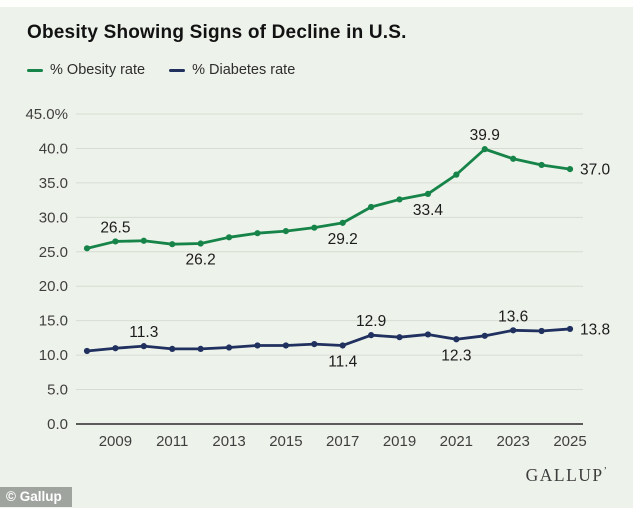 This screenshot has width=633, height=508. Describe the element at coordinates (456, 441) in the screenshot. I see `x-axis-tick-label: 2021` at that location.